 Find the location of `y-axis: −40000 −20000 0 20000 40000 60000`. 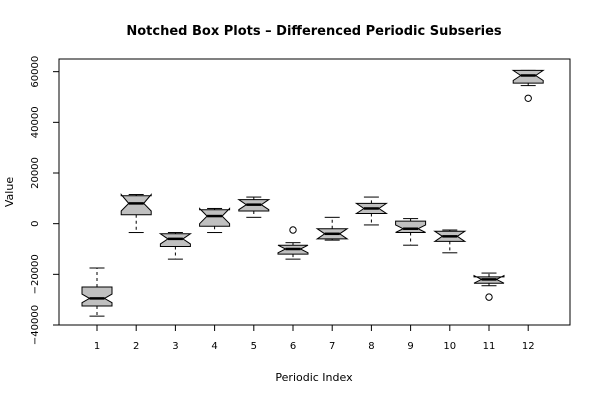

y-axis: −40000 −20000 0 20000 40000 60000 is located at coordinates (45, 200).